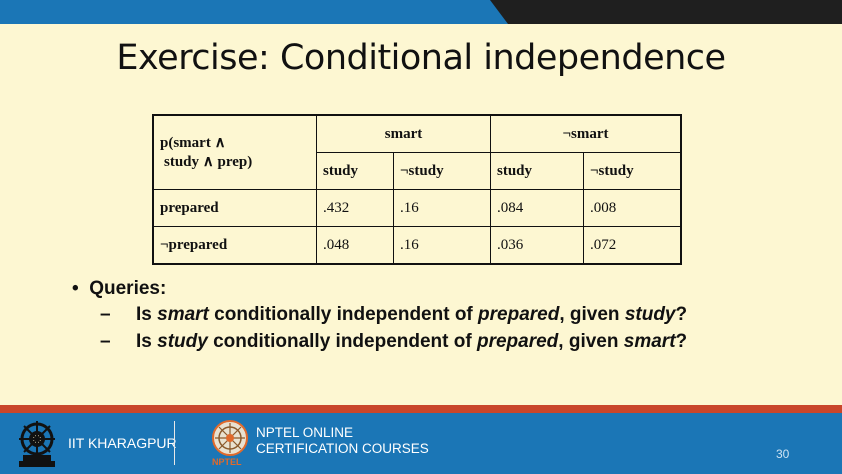 The width and height of the screenshot is (842, 474). I want to click on row-label: prepared, so click(234, 208).